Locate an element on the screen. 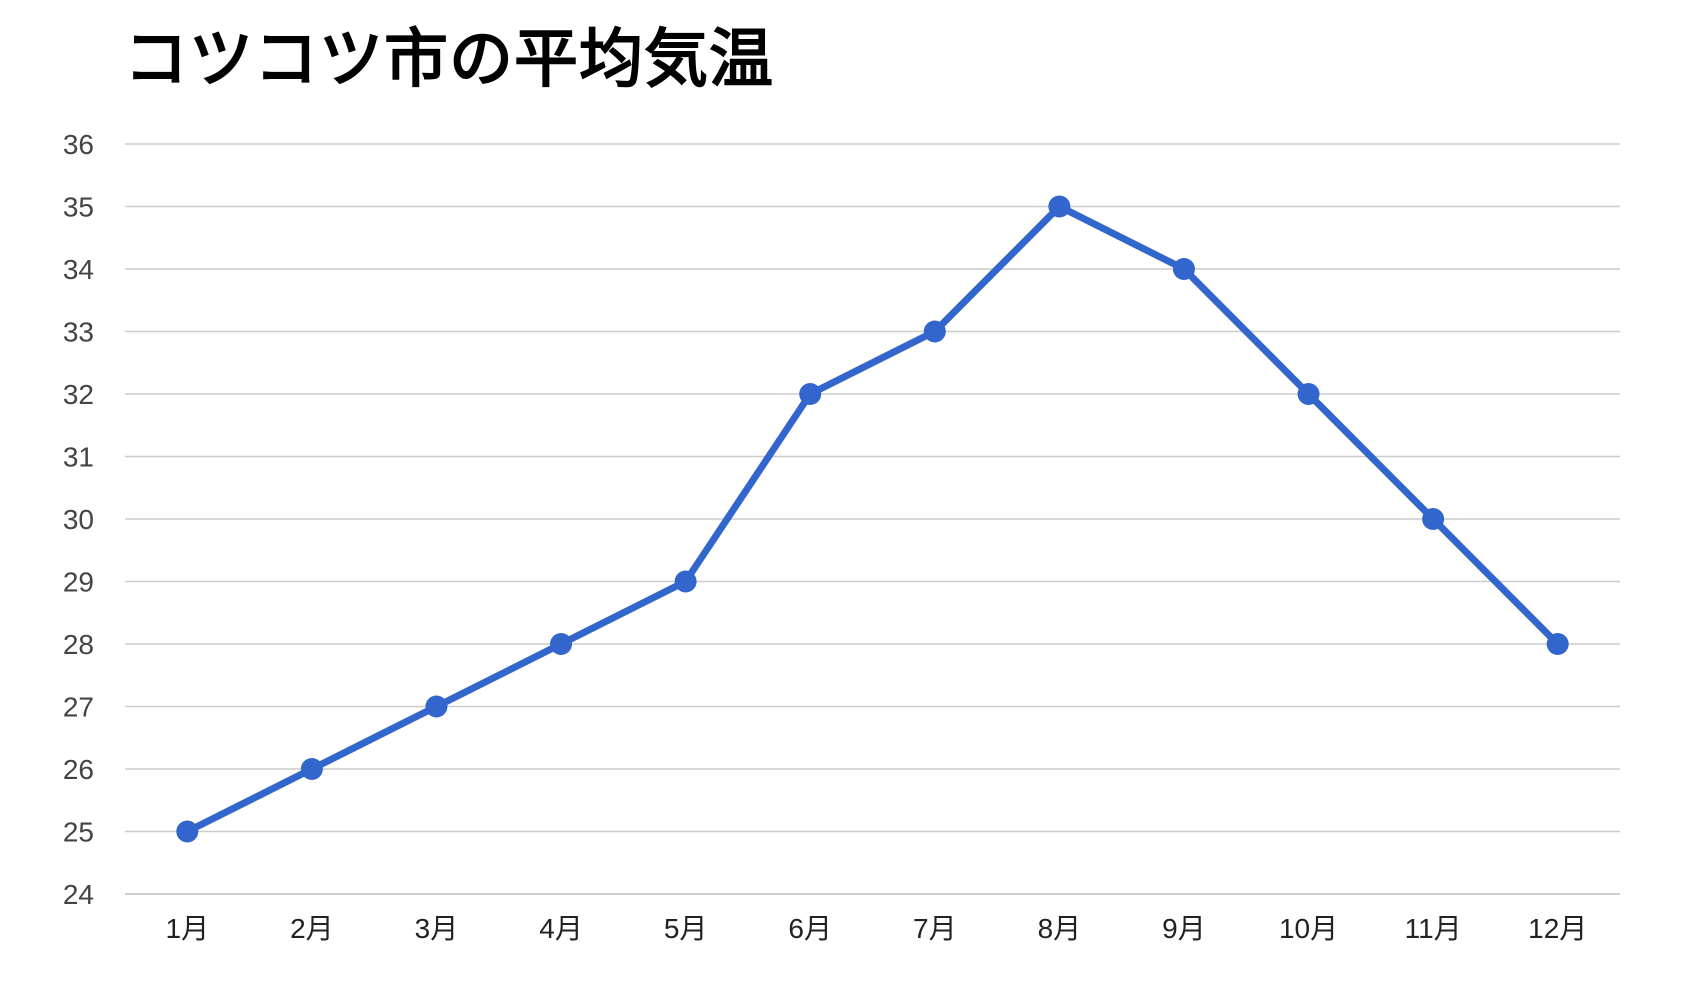 Image resolution: width=1694 pixels, height=988 pixels. y-tick-label: 34 is located at coordinates (78, 269).